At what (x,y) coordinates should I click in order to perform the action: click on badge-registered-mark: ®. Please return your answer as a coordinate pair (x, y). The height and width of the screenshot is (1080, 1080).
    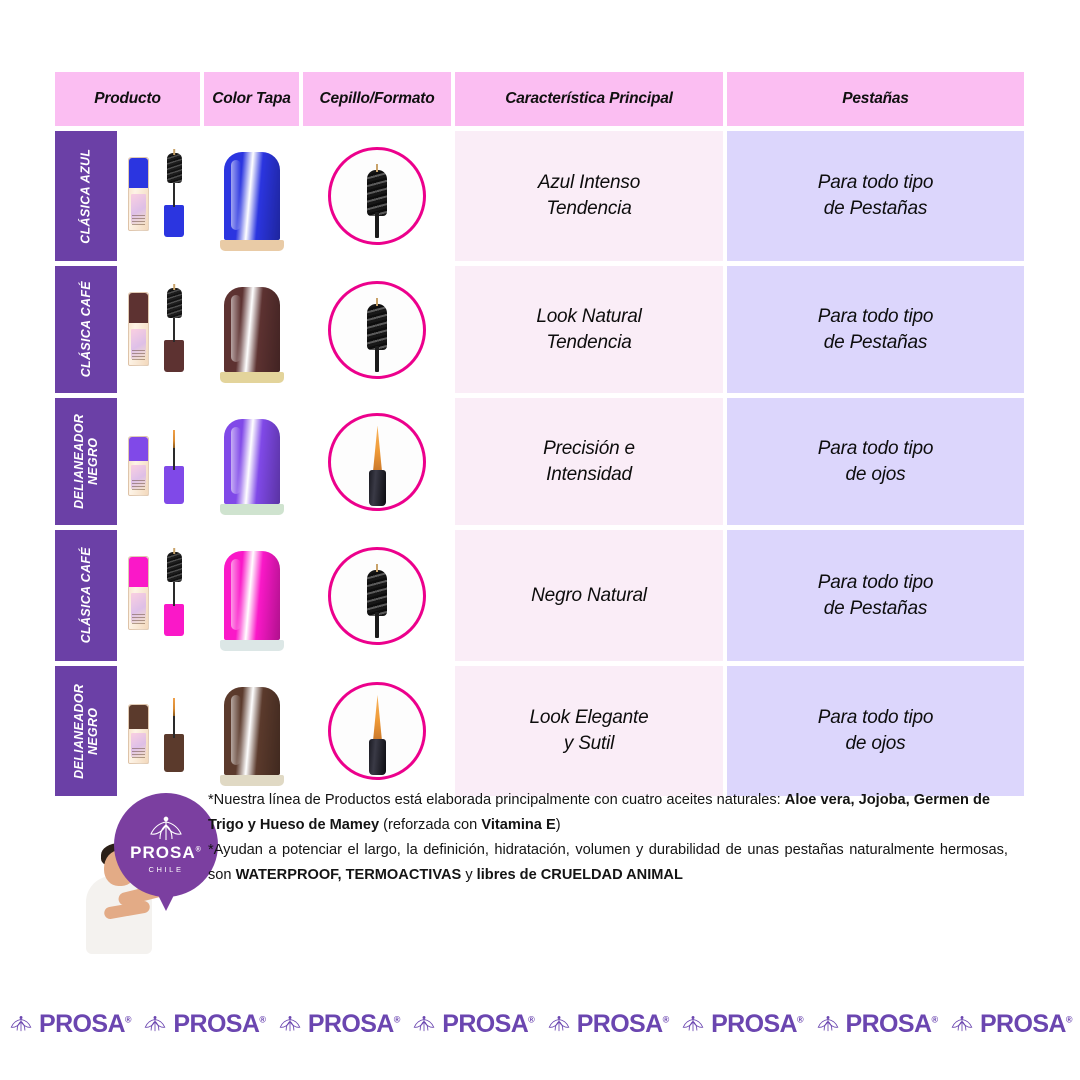
    Looking at the image, I should click on (198, 850).